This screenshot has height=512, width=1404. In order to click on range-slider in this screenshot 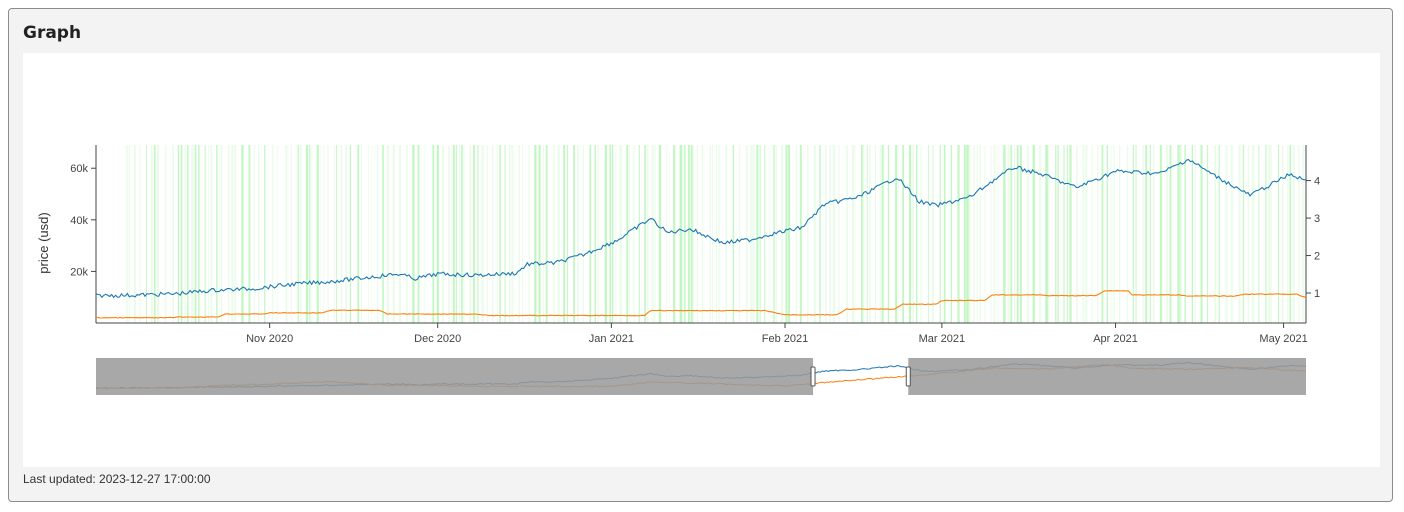, I will do `click(701, 376)`.